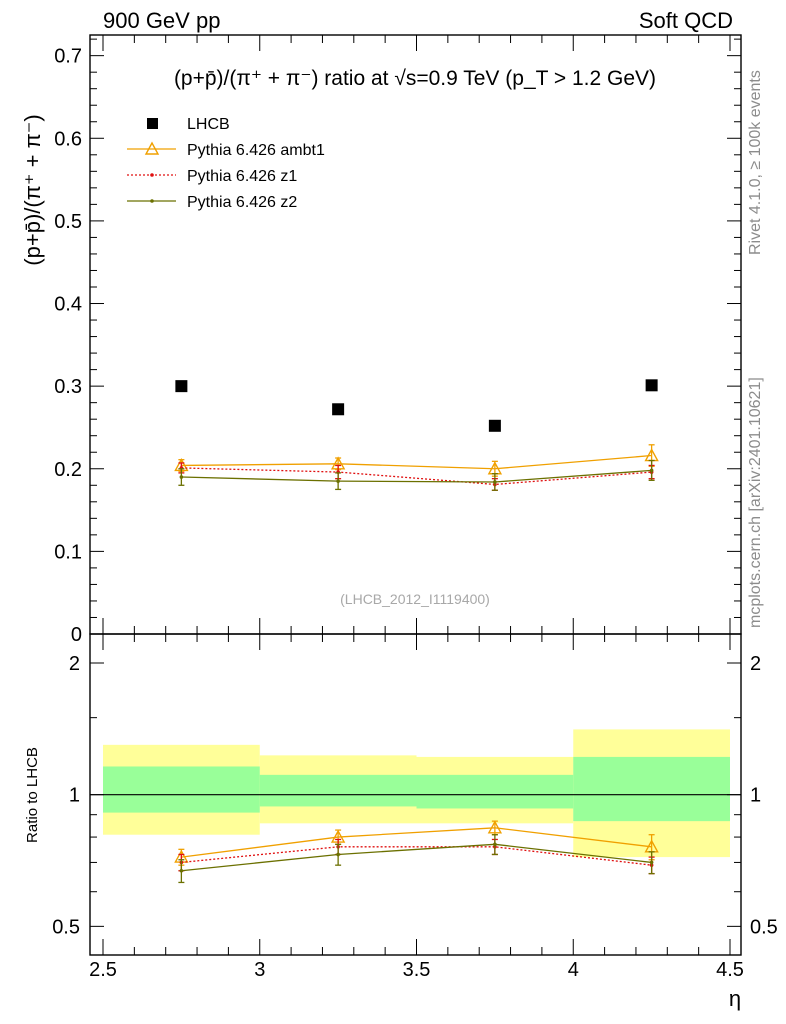 The height and width of the screenshot is (1024, 786). What do you see at coordinates (68, 305) in the screenshot?
I see `y-tick-label: 0.4` at bounding box center [68, 305].